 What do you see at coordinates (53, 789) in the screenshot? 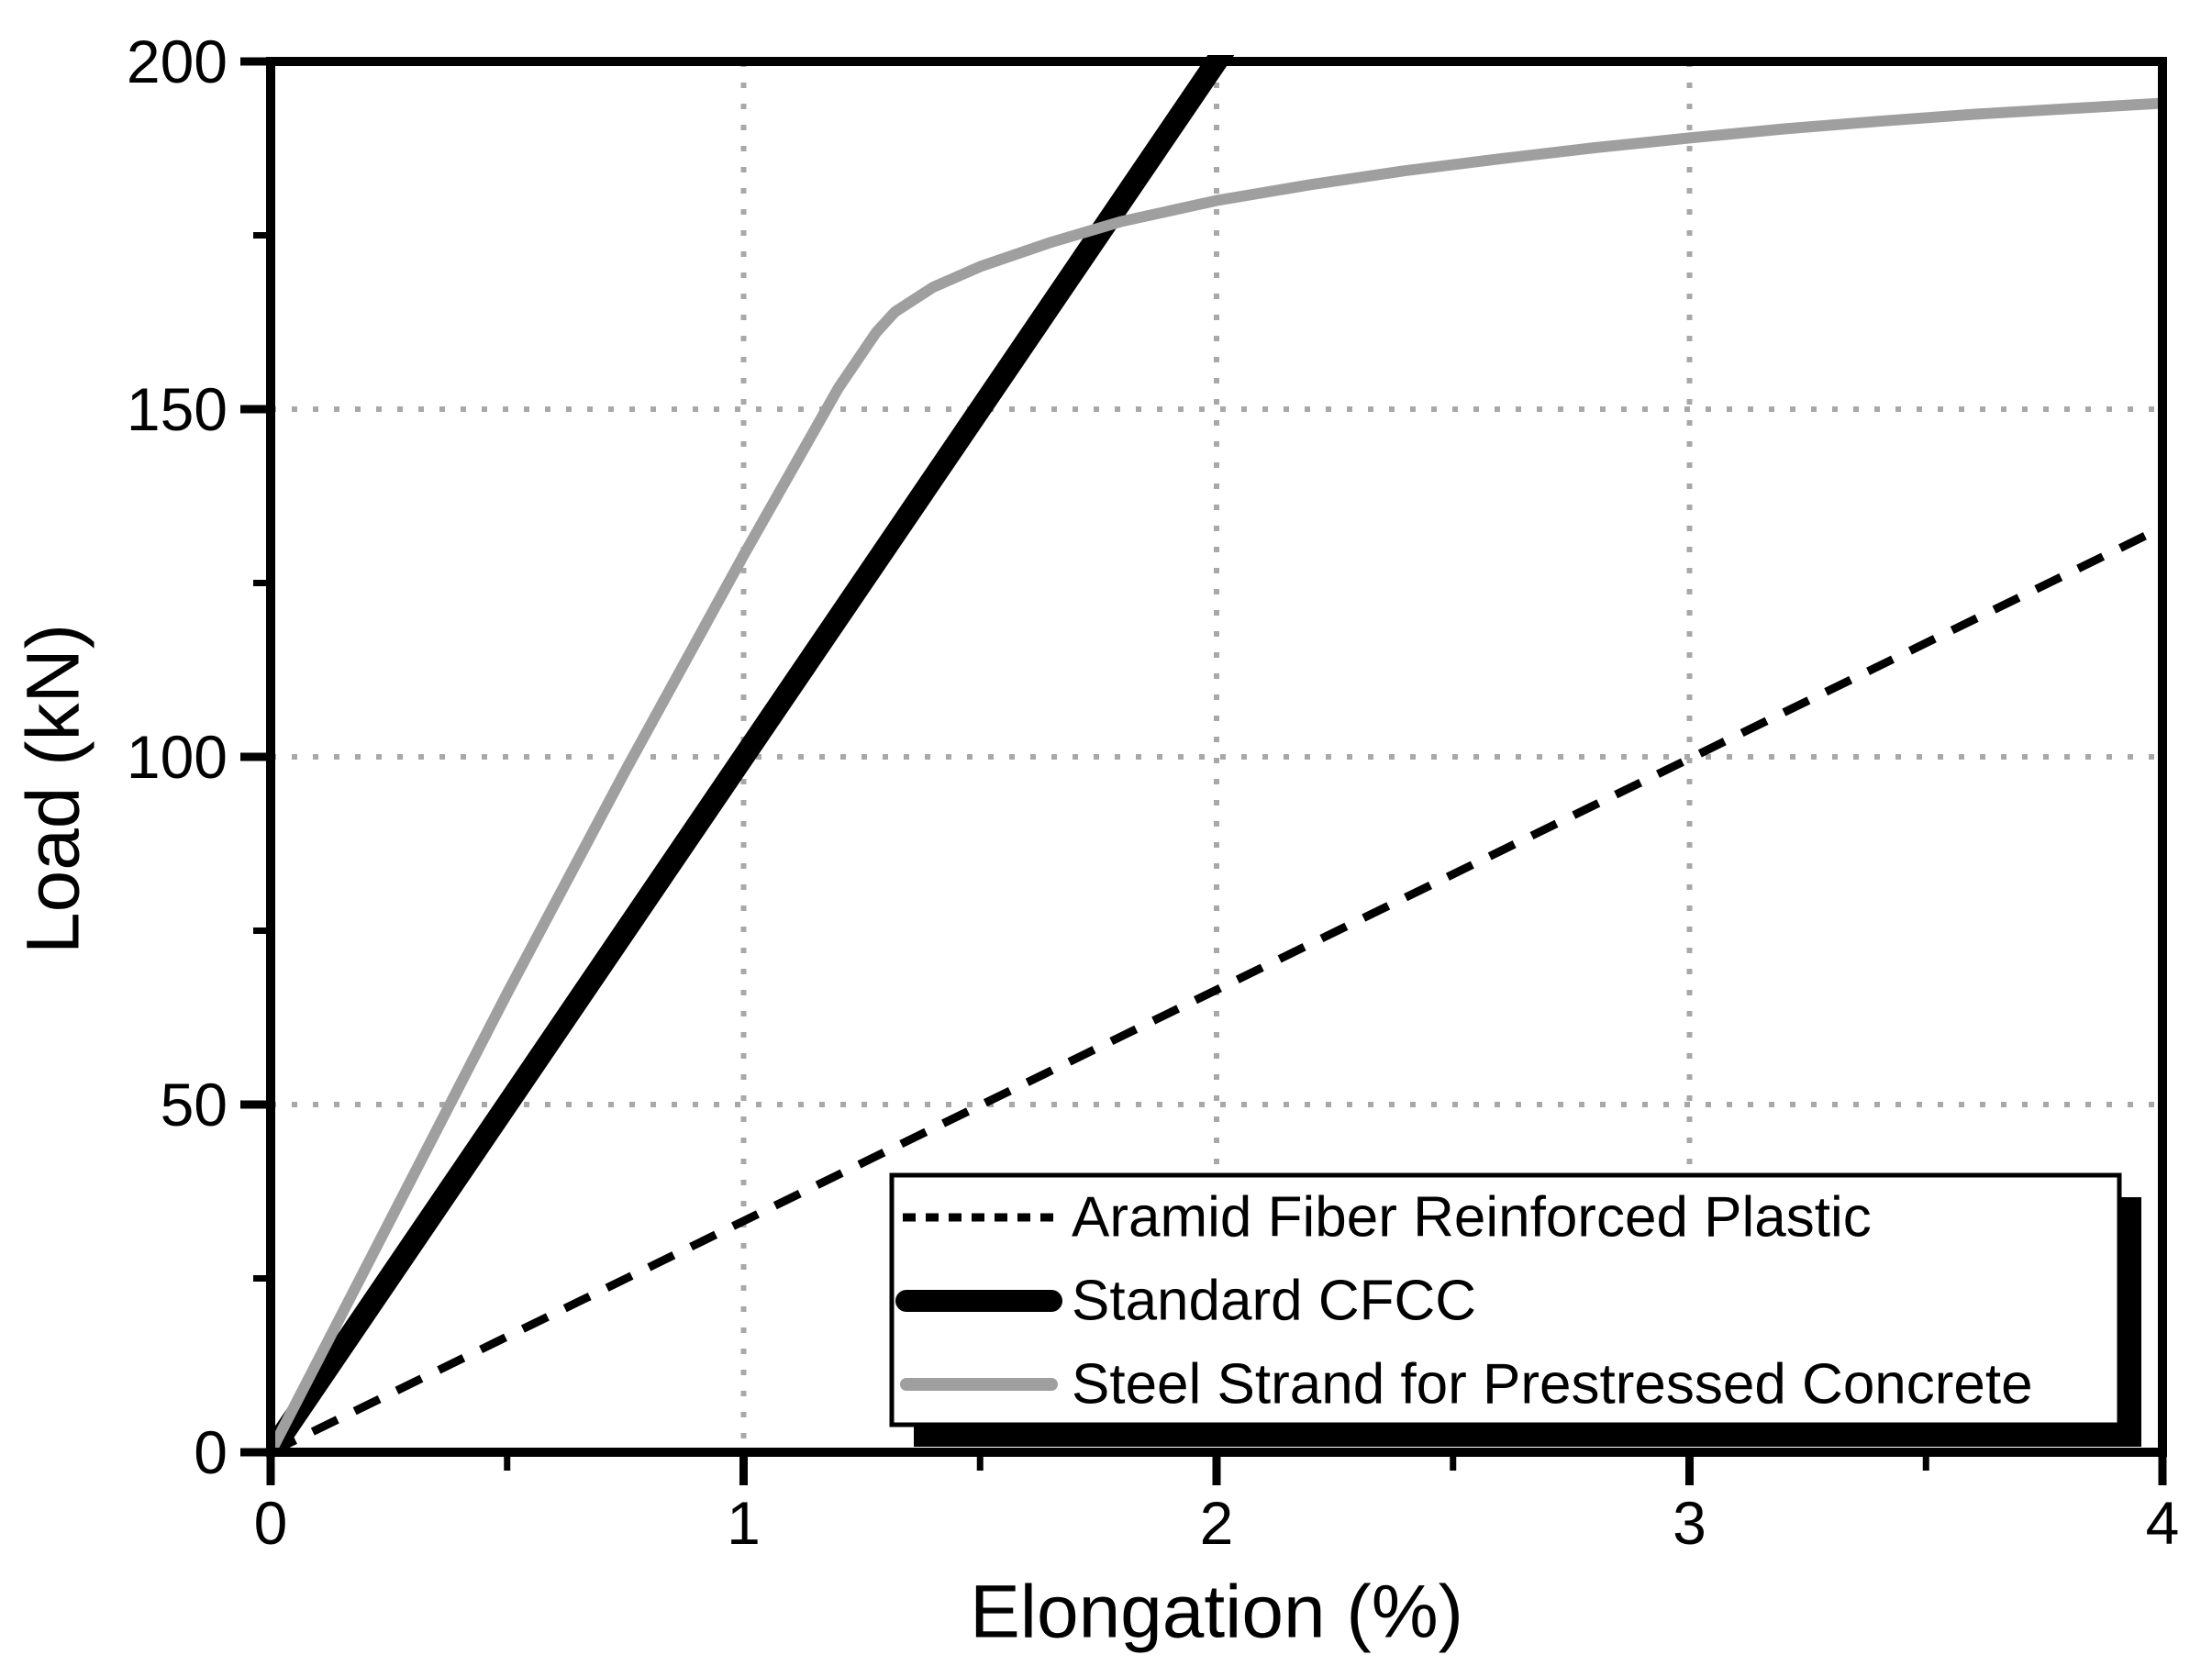
I see `y-axis-title: Load (kN)` at bounding box center [53, 789].